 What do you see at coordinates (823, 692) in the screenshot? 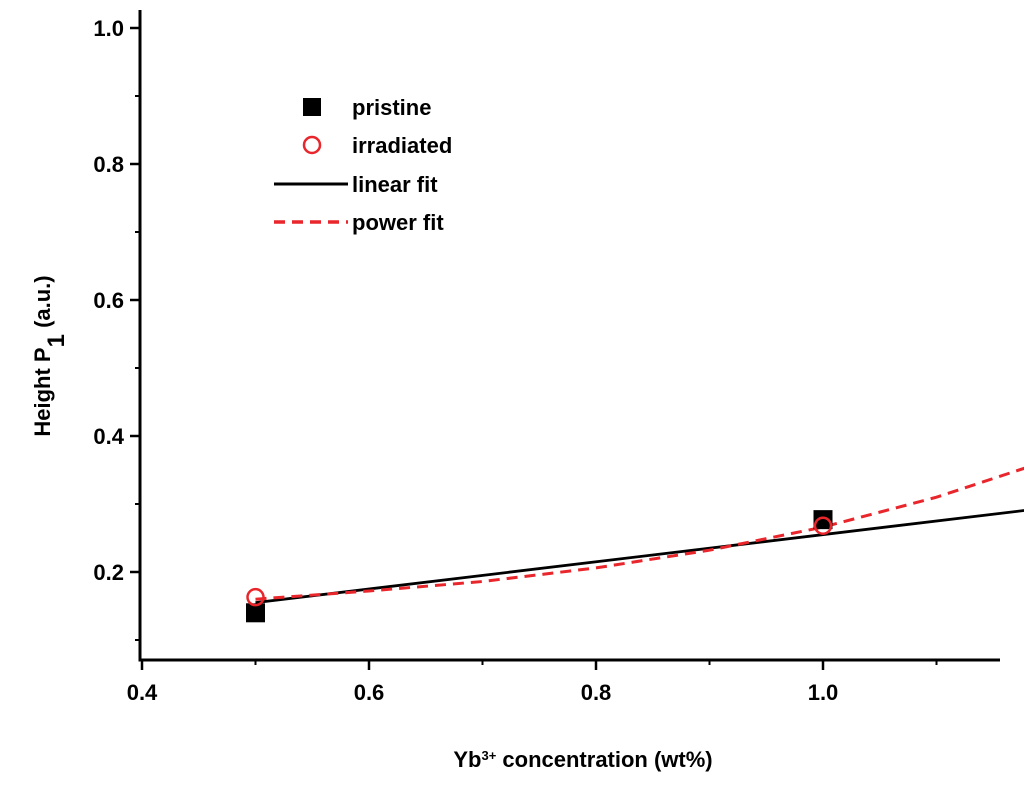
I see `x-tick-label: 1.0` at bounding box center [823, 692].